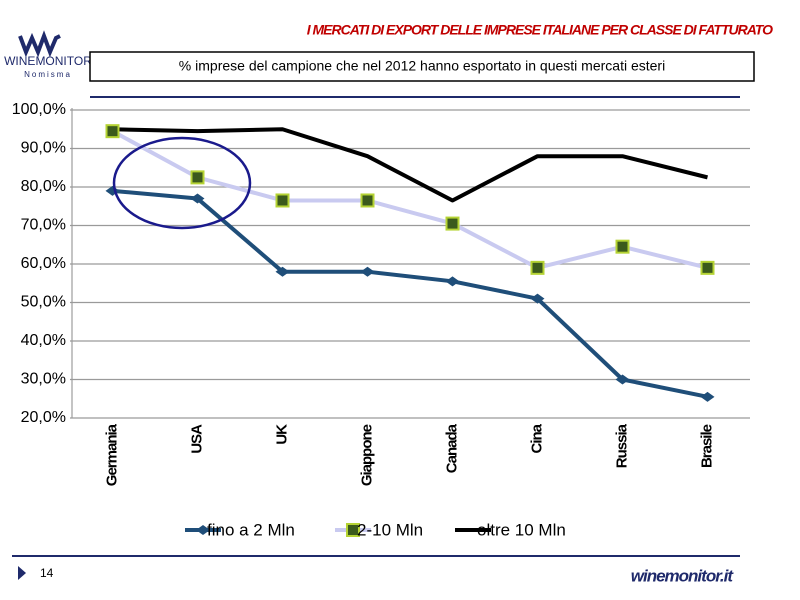  What do you see at coordinates (196, 439) in the screenshot?
I see `x-tick-label: USA` at bounding box center [196, 439].